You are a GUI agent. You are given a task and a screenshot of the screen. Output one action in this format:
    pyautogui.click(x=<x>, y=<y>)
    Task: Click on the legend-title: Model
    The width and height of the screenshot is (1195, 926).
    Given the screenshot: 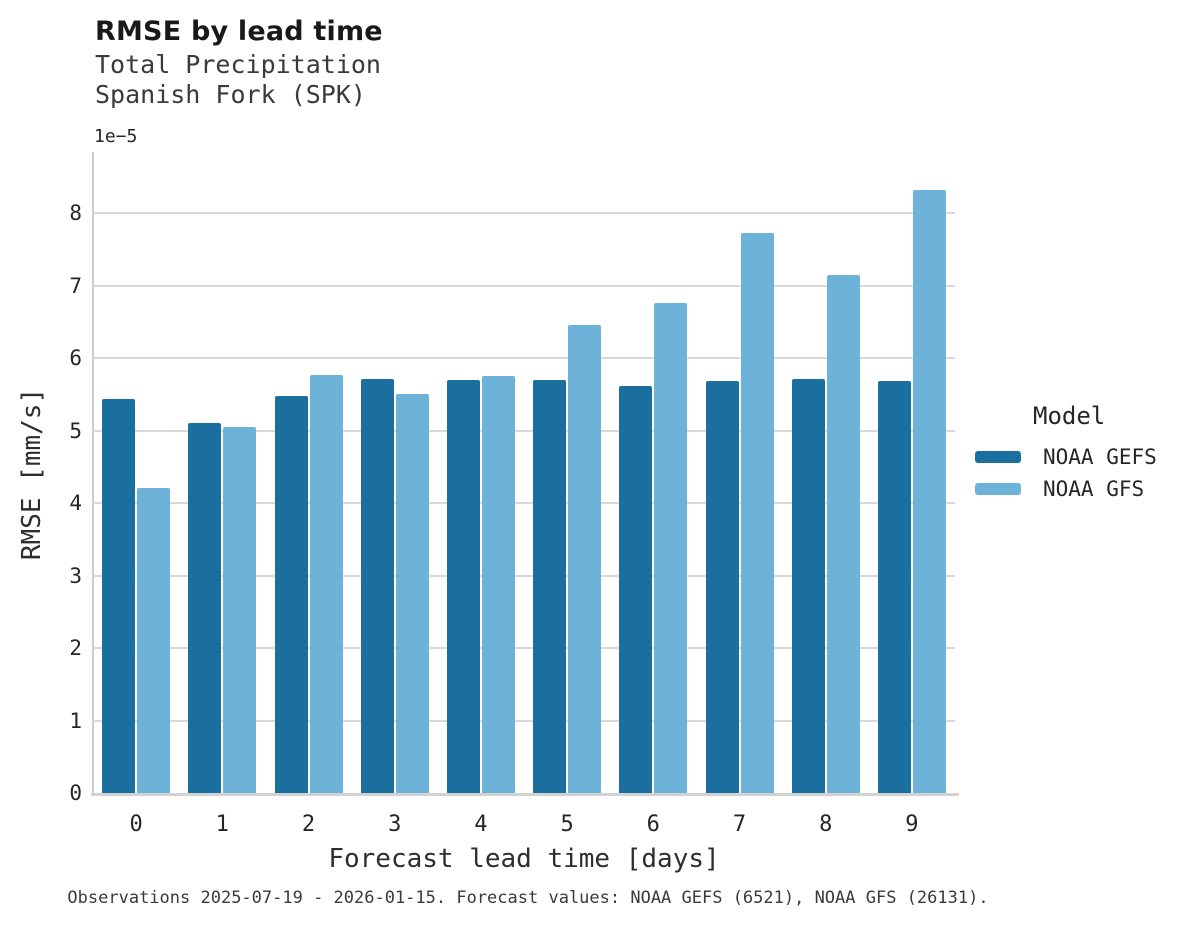 What is the action you would take?
    pyautogui.click(x=1069, y=416)
    